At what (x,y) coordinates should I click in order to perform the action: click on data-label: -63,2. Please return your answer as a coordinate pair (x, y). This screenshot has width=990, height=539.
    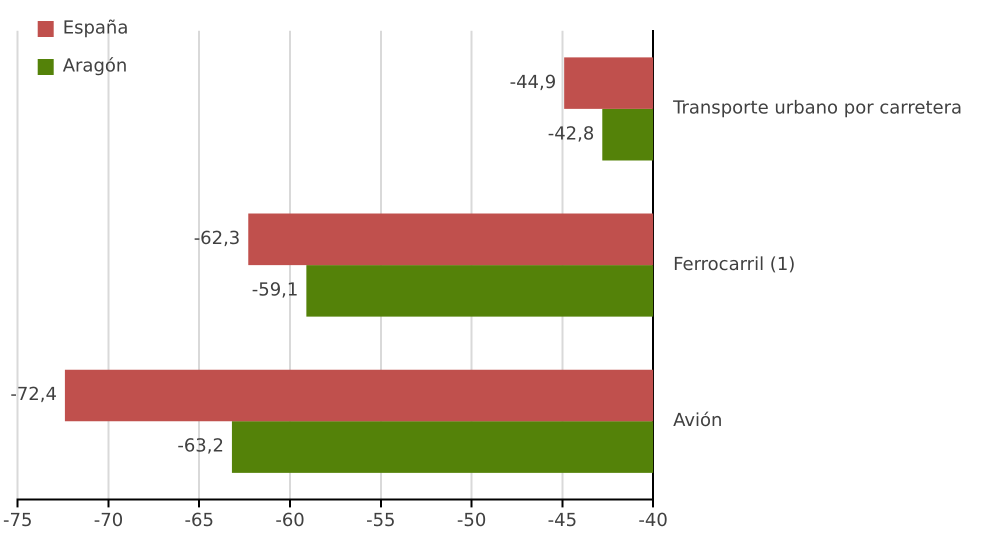
    Looking at the image, I should click on (200, 446).